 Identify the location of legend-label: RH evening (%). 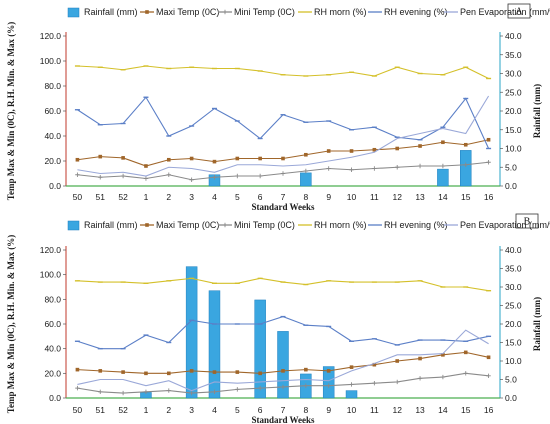
(416, 12).